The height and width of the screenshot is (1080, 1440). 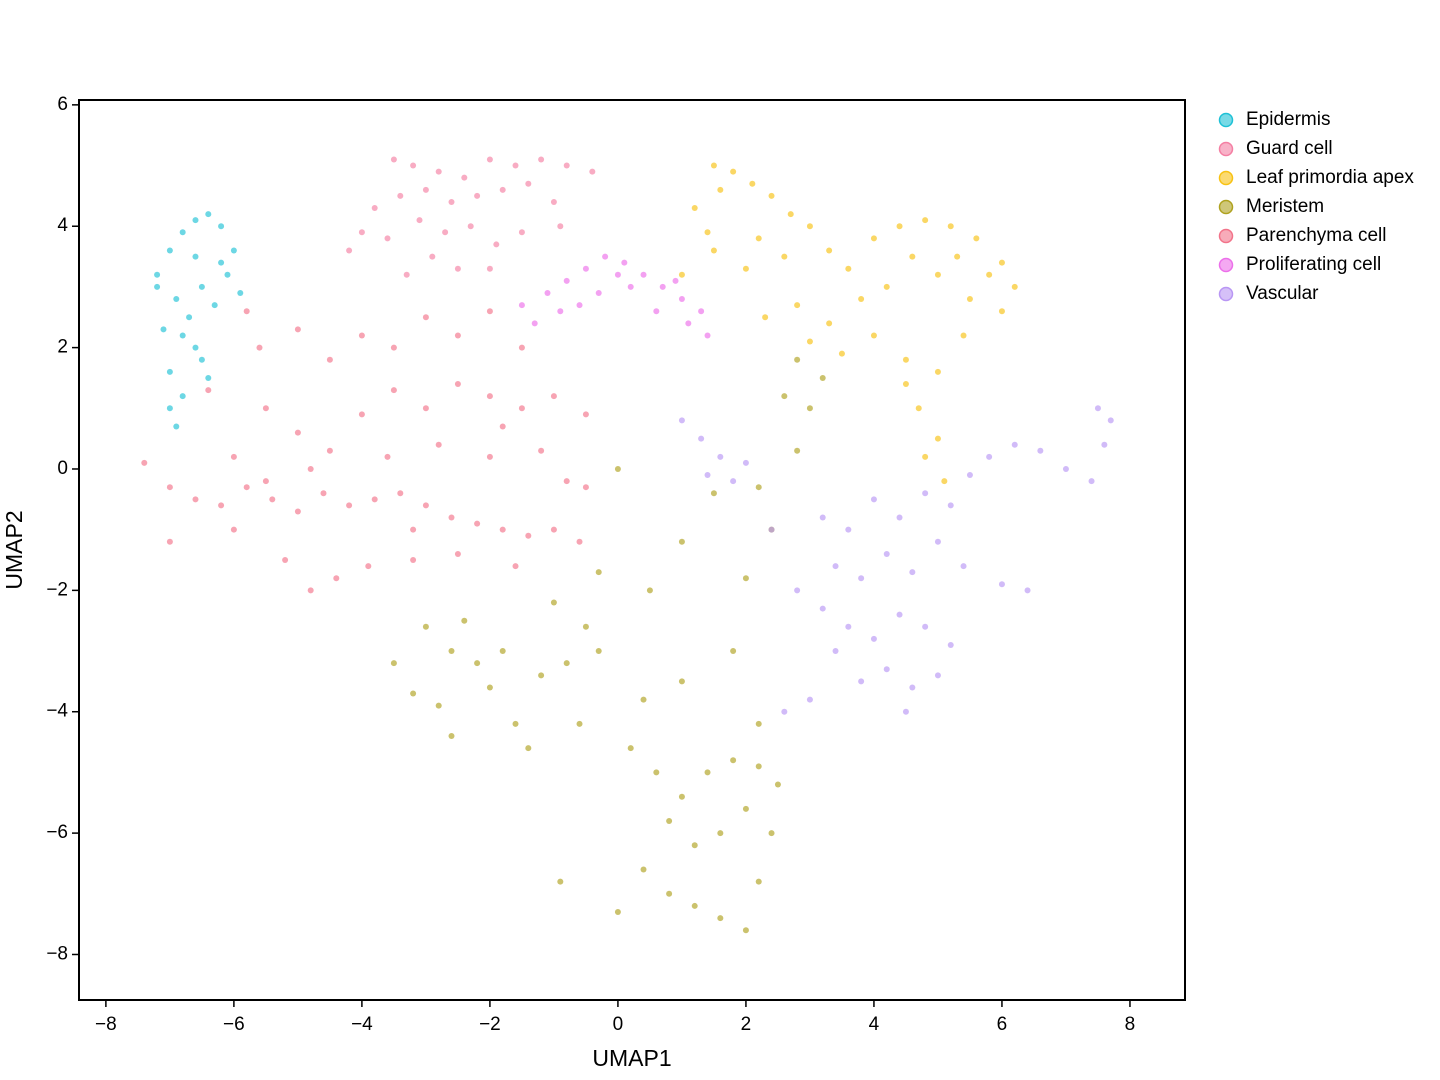 I want to click on x-tick-label: −6, so click(x=234, y=1024).